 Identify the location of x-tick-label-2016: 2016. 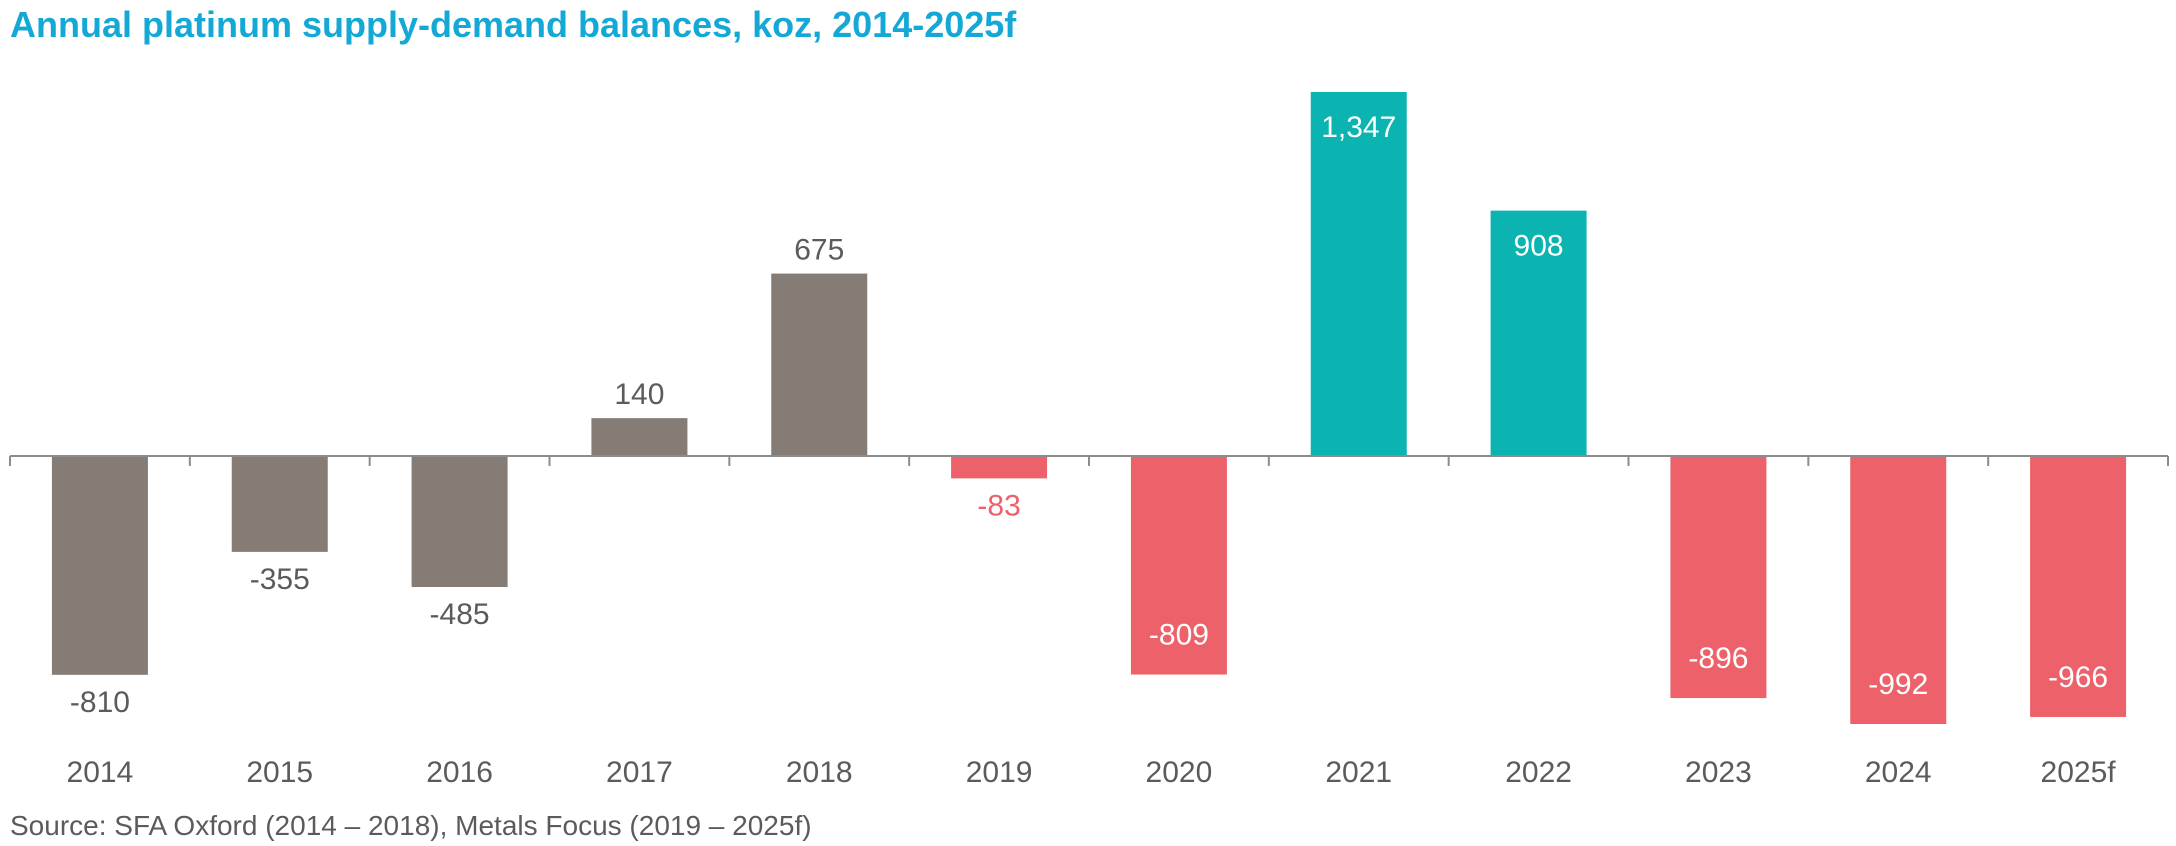
(459, 772).